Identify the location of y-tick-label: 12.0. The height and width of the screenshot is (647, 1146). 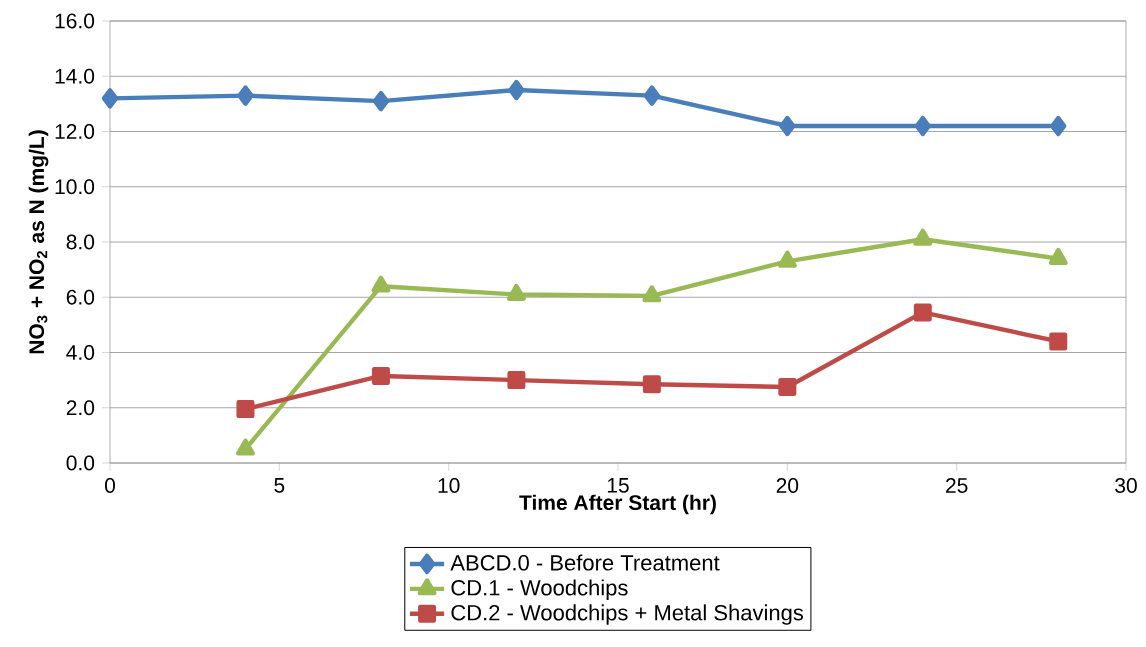
(75, 131).